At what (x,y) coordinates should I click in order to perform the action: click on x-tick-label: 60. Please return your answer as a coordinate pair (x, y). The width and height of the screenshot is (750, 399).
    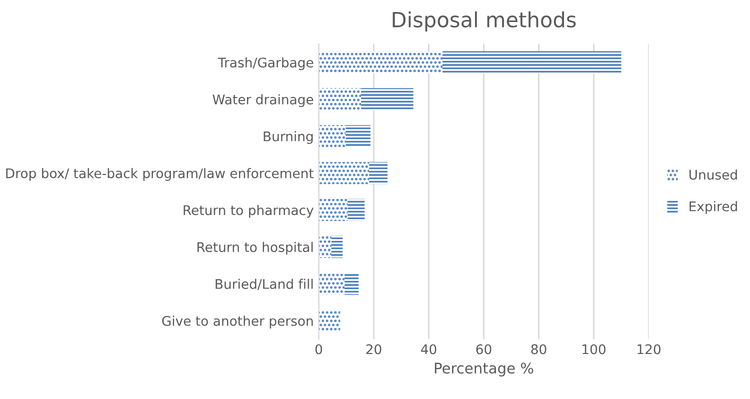
    Looking at the image, I should click on (484, 349).